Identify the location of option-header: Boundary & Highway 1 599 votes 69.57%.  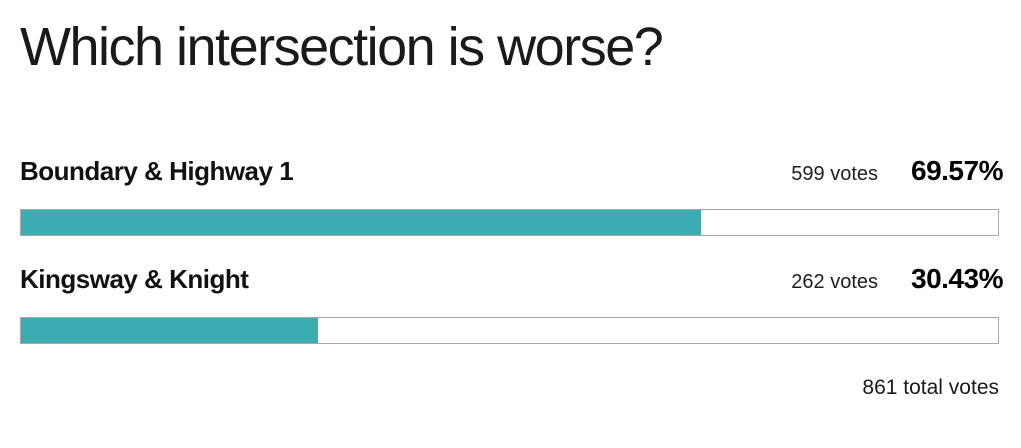
(511, 172).